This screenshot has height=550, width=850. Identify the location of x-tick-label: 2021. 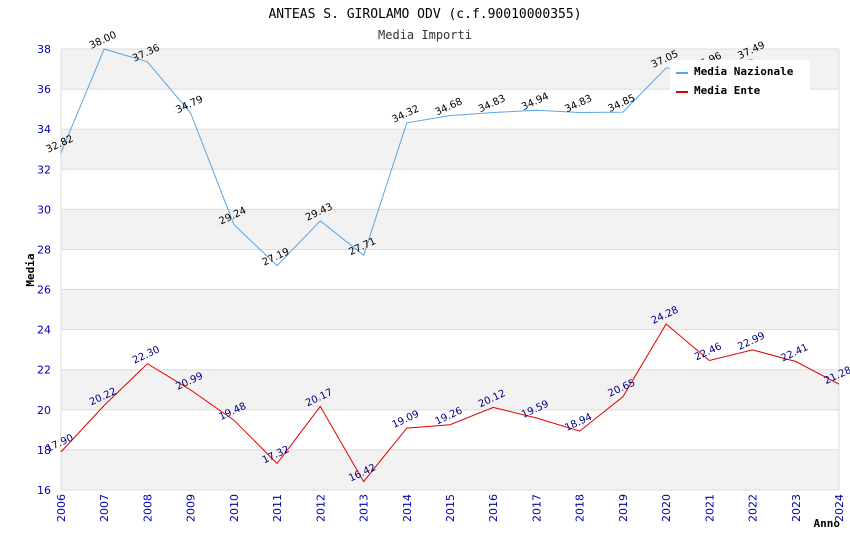
(709, 508).